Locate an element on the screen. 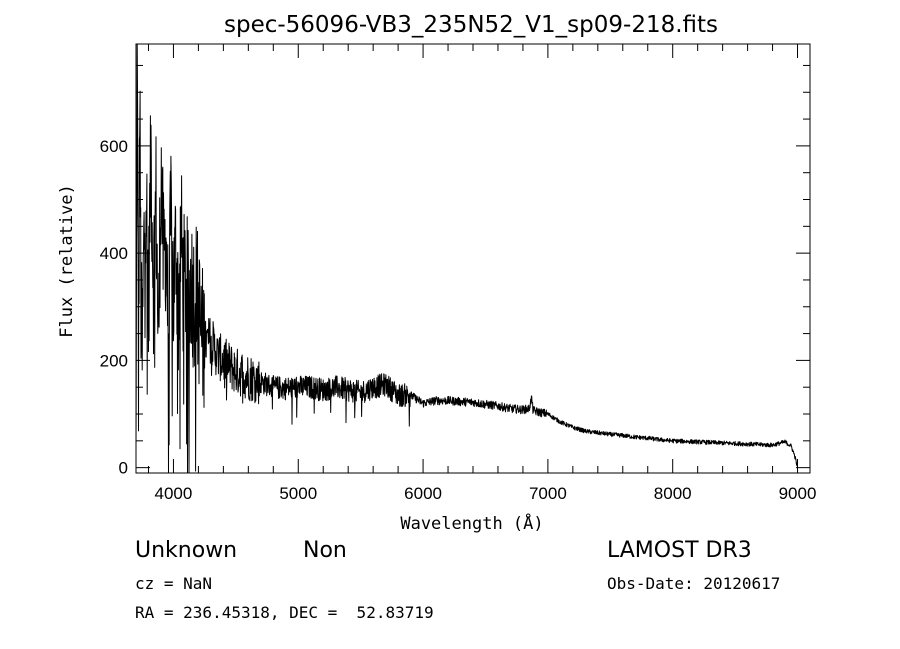 This screenshot has width=900, height=649. redshift-readout: cz = NaN is located at coordinates (174, 583).